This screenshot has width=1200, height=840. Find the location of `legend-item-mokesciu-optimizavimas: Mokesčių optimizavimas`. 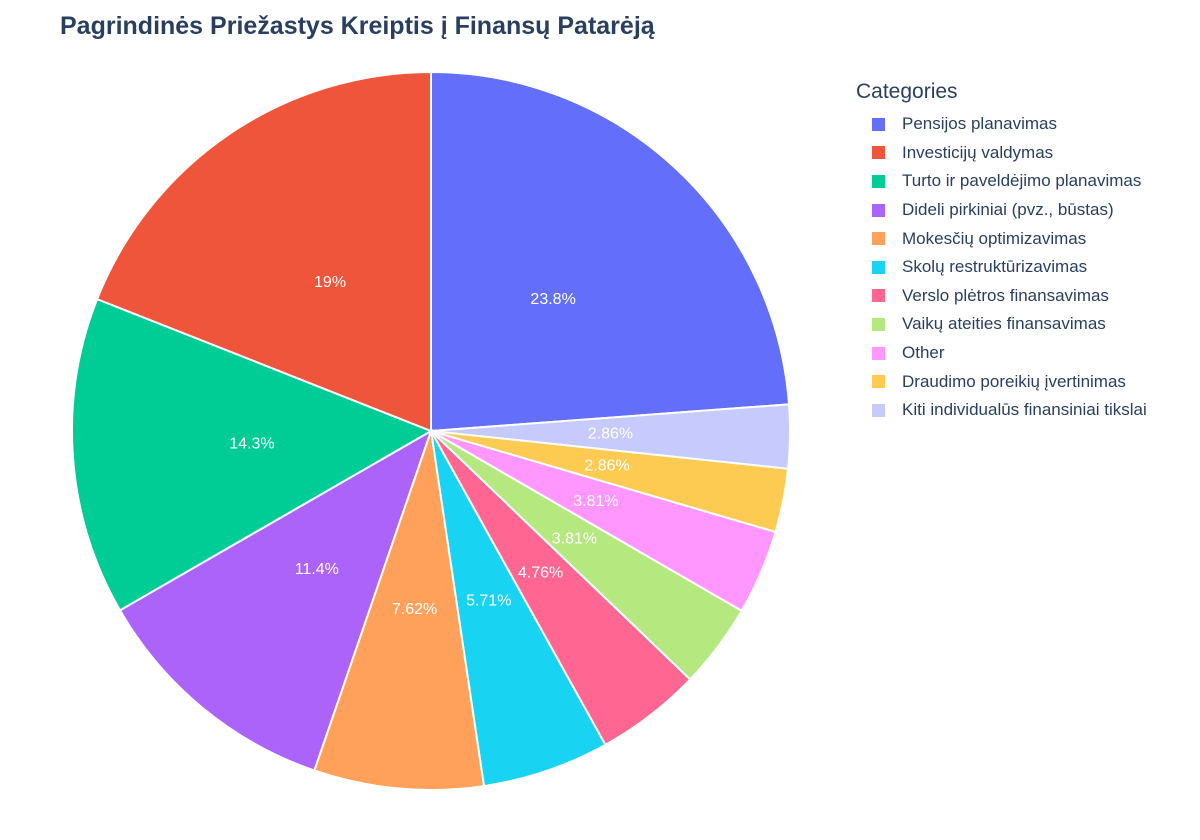

legend-item-mokesciu-optimizavimas: Mokesčių optimizavimas is located at coordinates (1001, 238).